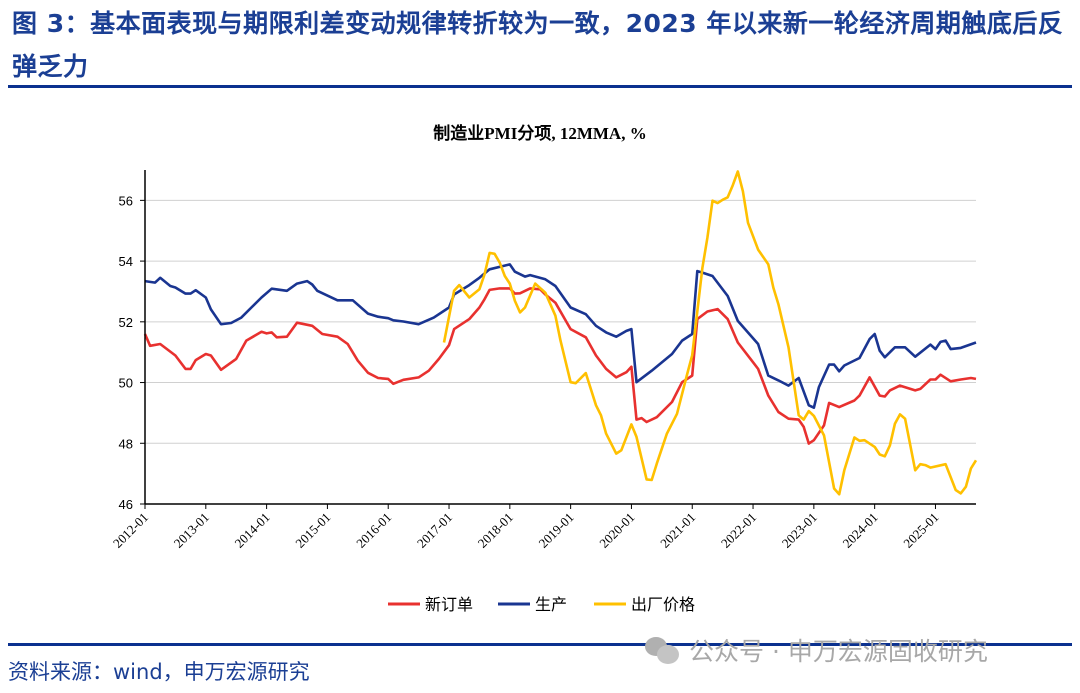 This screenshot has height=693, width=1080. Describe the element at coordinates (130, 530) in the screenshot. I see `x-tick-label: 2012-01` at that location.